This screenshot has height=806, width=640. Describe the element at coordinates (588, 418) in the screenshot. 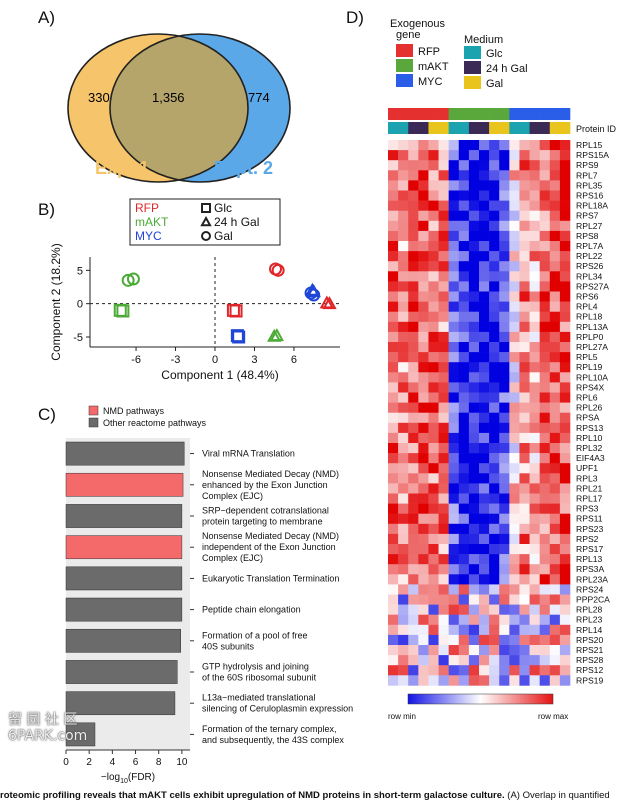

I see `heat-row-label: RPSA` at that location.